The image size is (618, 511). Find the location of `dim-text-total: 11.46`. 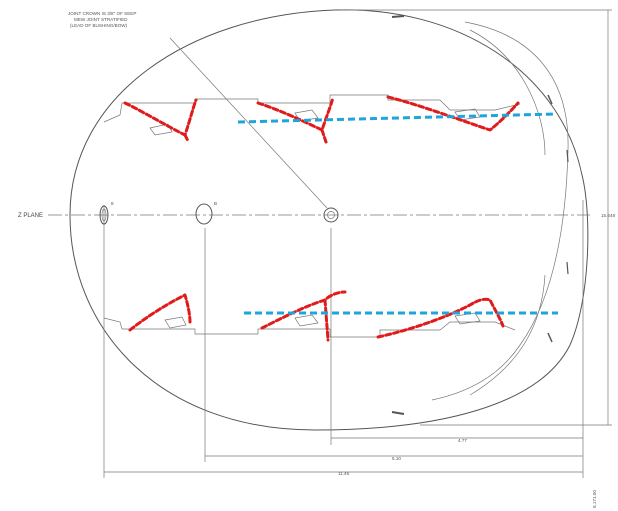

dim-text-total: 11.46 is located at coordinates (344, 473).